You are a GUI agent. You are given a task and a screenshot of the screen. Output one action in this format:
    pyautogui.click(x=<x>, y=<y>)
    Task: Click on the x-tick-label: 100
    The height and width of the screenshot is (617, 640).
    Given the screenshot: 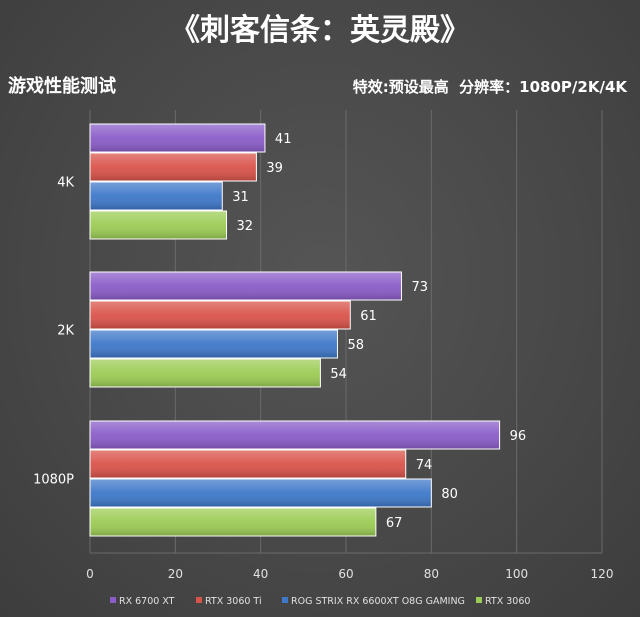 What is the action you would take?
    pyautogui.click(x=516, y=574)
    